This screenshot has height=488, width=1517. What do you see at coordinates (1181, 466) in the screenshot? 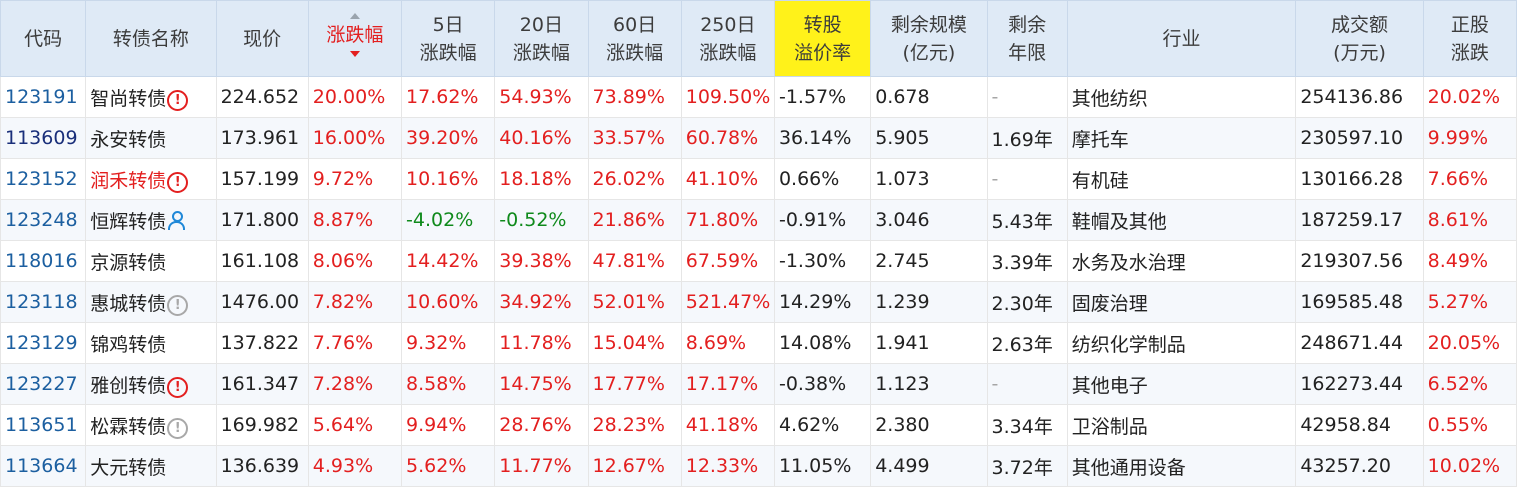
I see `industry-cell: 其他通用设备` at bounding box center [1181, 466].